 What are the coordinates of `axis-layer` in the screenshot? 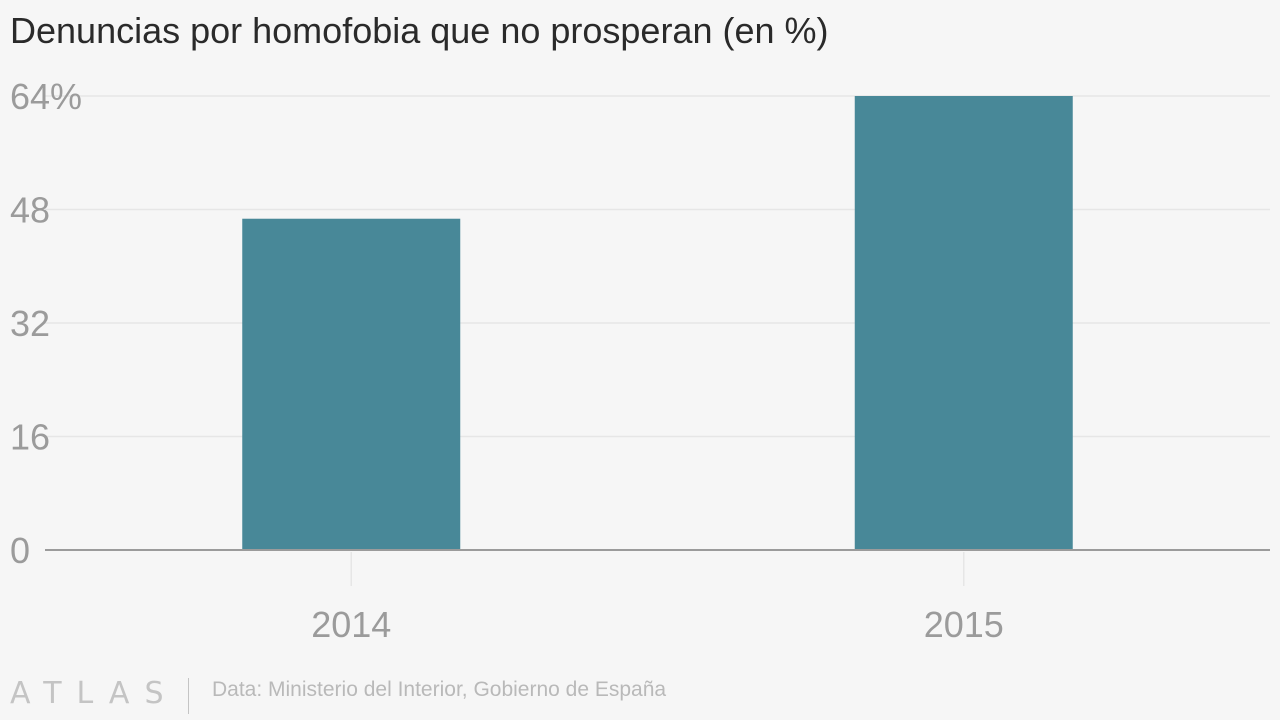 It's located at (657, 567).